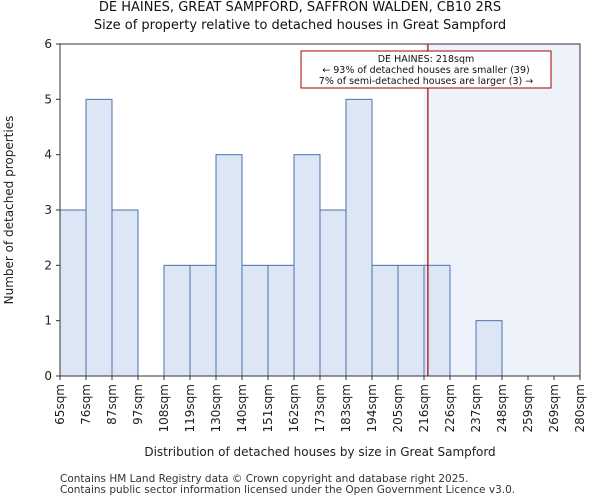 The width and height of the screenshot is (600, 500). I want to click on bar-151sqm, so click(281, 320).